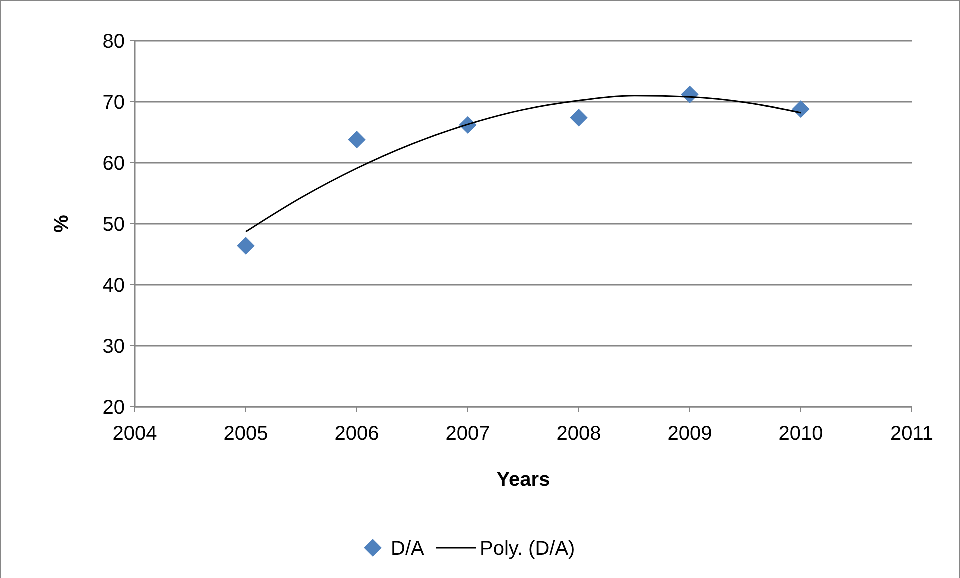  What do you see at coordinates (801, 434) in the screenshot?
I see `x-tick-label: 2010` at bounding box center [801, 434].